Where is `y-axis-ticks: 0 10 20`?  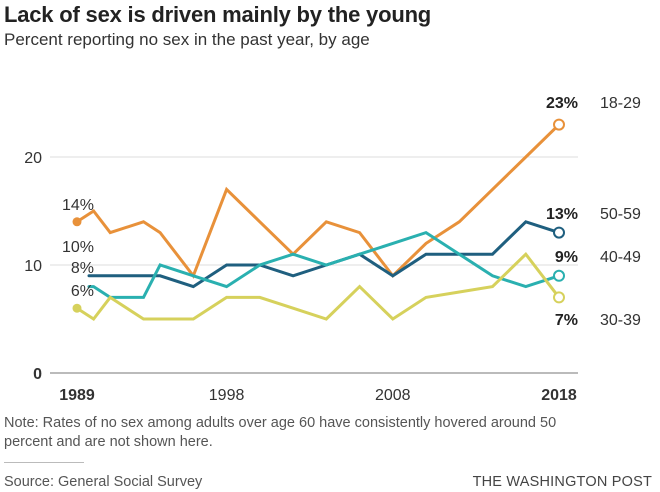 y-axis-ticks: 0 10 20 is located at coordinates (33, 266).